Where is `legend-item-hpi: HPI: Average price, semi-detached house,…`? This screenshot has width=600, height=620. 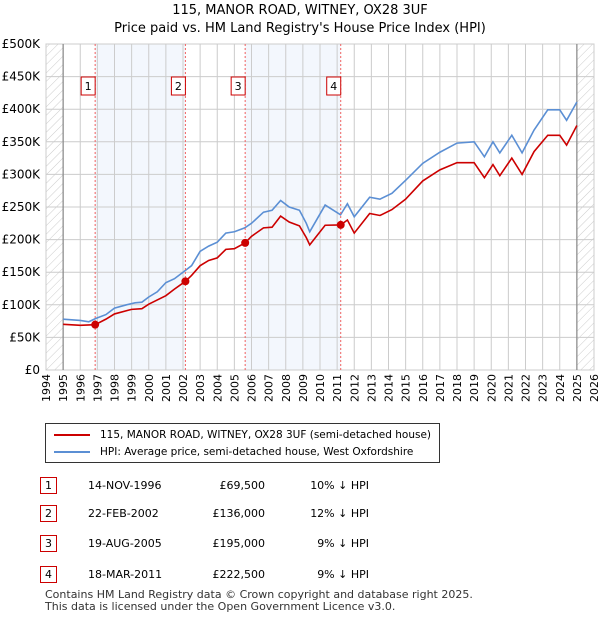 legend-item-hpi: HPI: Average price, semi-detached house,… is located at coordinates (233, 452).